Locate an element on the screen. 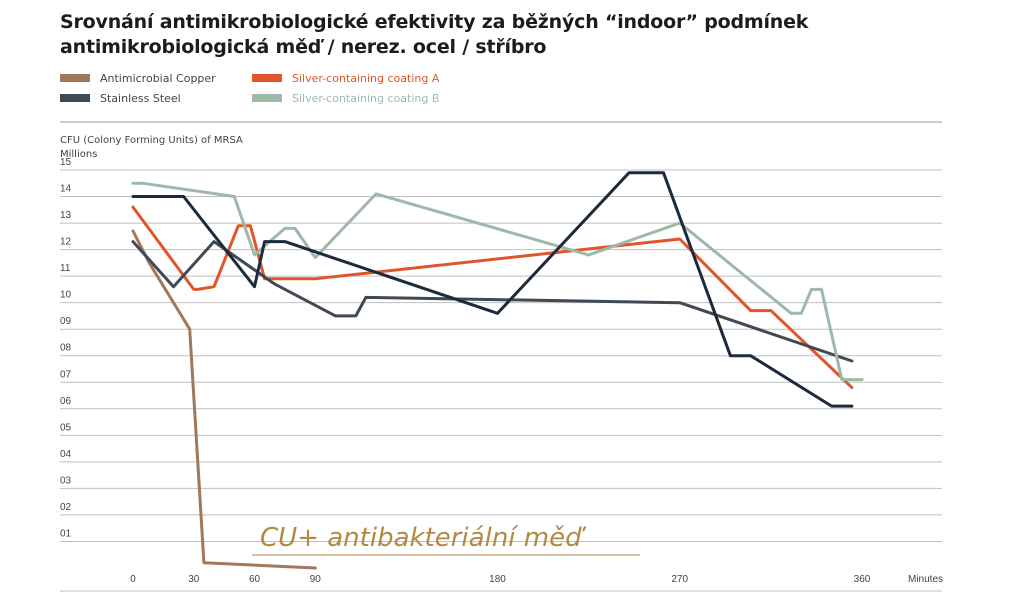  legend-item-copper: Antimicrobial Copper is located at coordinates (138, 78).